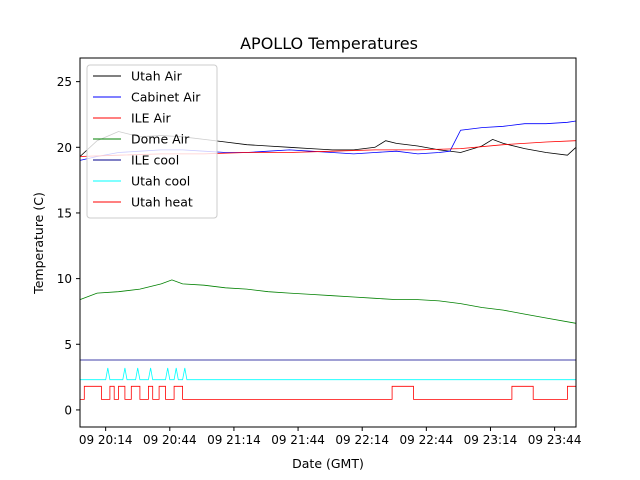 This screenshot has width=640, height=480. I want to click on legend-label: Utah cool, so click(160, 181).